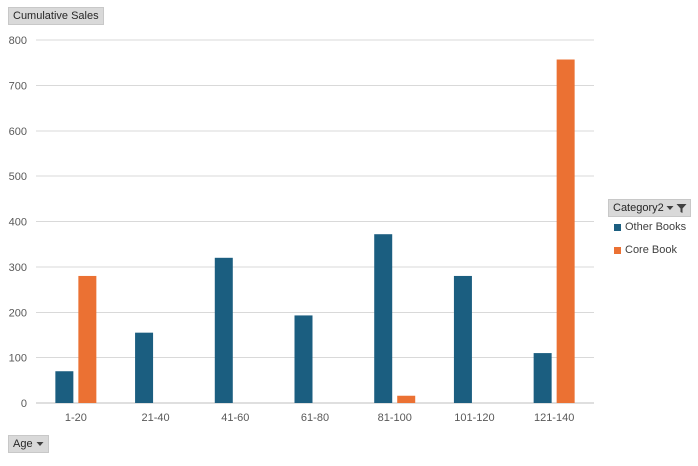 The width and height of the screenshot is (698, 466). Describe the element at coordinates (656, 227) in the screenshot. I see `legend-label: Other Books` at that location.